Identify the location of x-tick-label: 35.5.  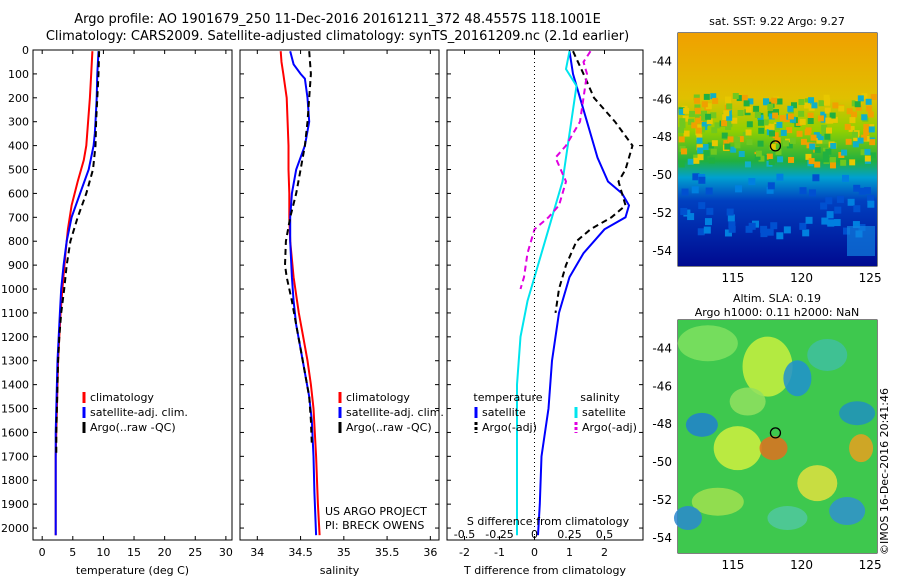
(387, 552).